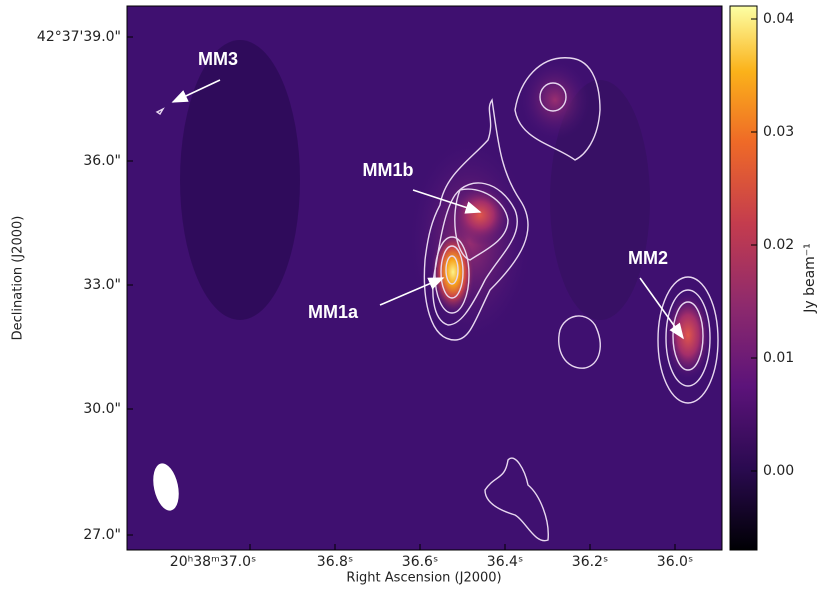 This screenshot has height=594, width=819. Describe the element at coordinates (102, 285) in the screenshot. I see `y-tick-label: 33.0"` at that location.